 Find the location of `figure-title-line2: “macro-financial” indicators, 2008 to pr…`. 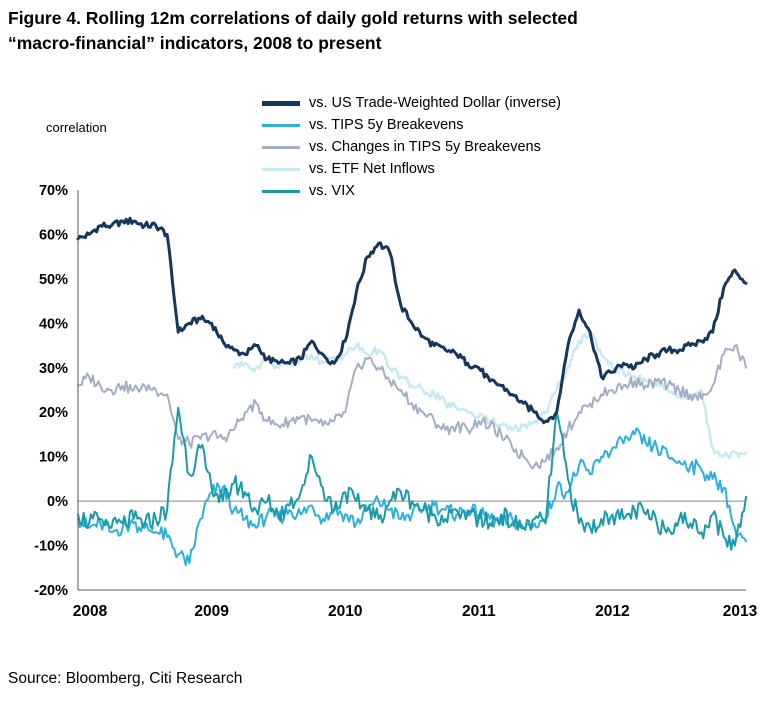

figure-title-line2: “macro-financial” indicators, 2008 to pr… is located at coordinates (195, 43).